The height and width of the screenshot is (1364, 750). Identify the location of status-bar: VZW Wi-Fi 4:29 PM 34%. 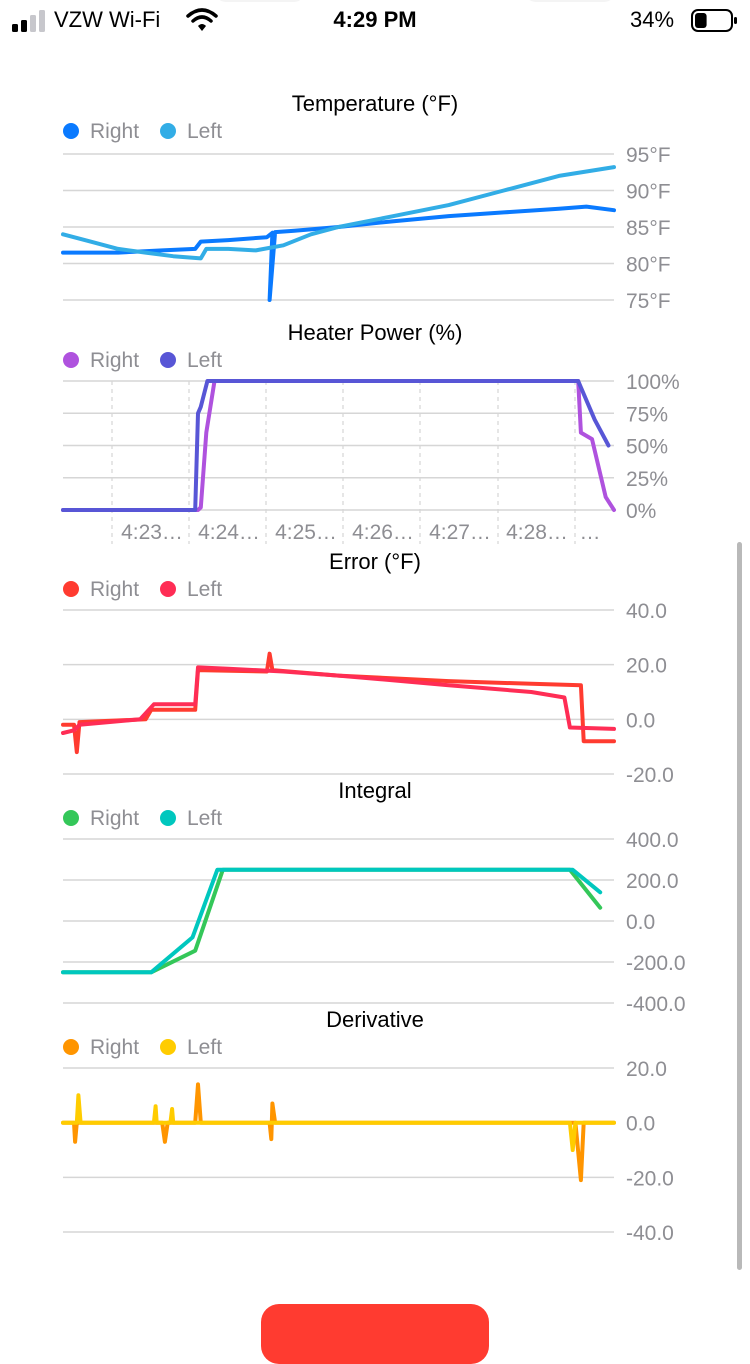
(375, 22).